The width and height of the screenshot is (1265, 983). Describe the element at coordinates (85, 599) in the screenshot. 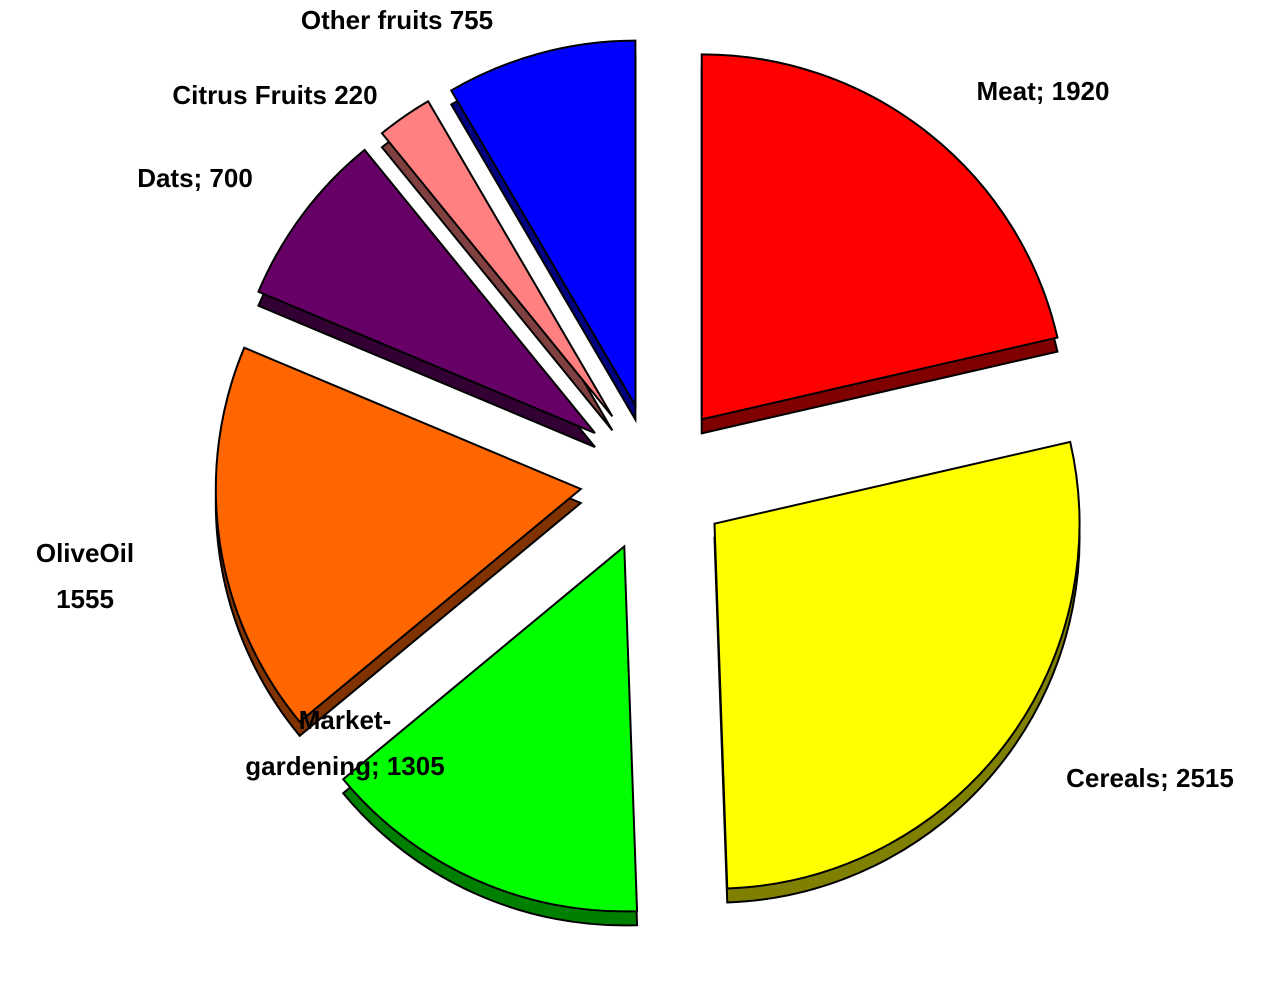

I see `label-line: 1555` at that location.